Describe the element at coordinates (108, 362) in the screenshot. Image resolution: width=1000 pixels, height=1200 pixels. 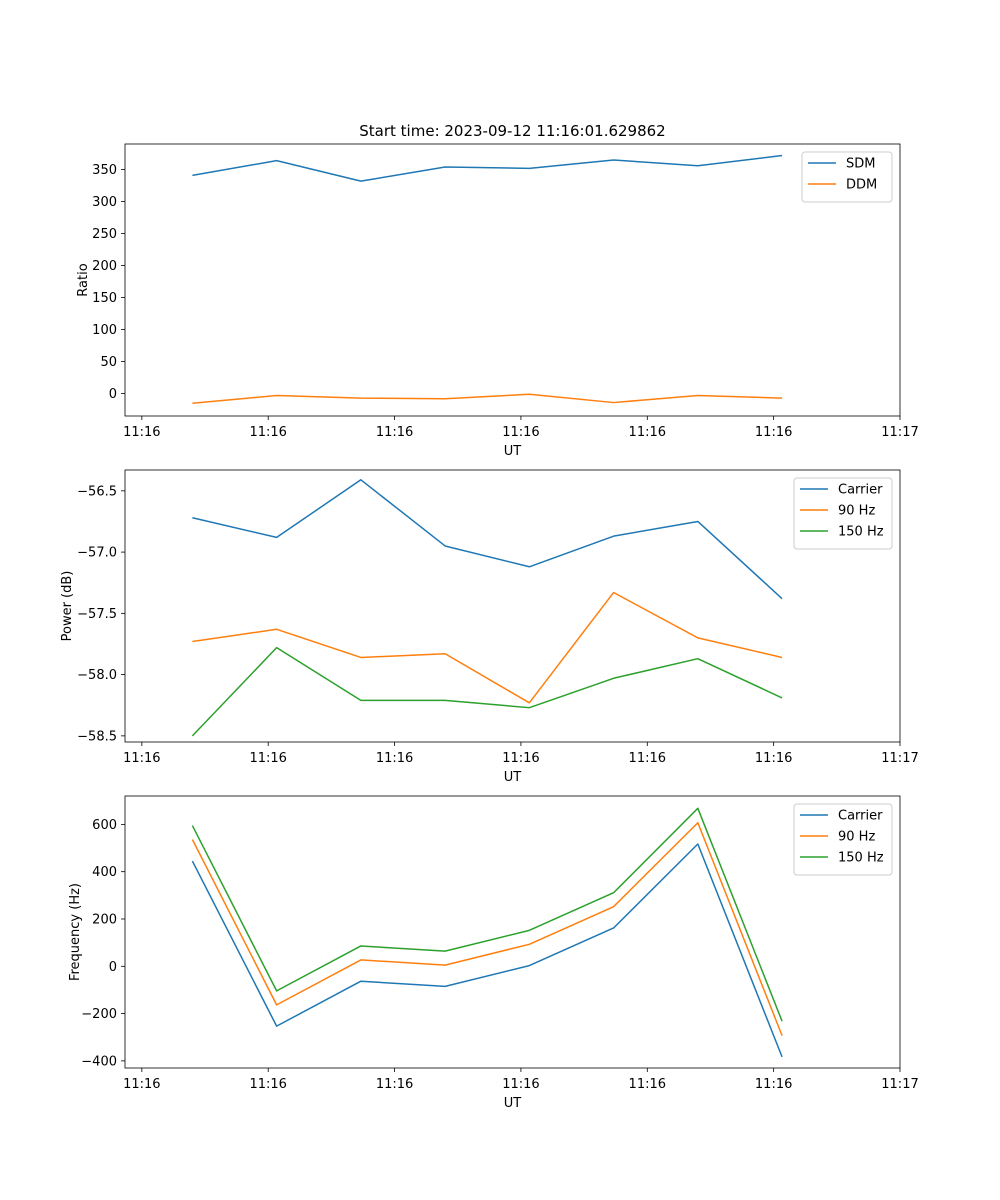
I see `y-tick-label: 50` at that location.